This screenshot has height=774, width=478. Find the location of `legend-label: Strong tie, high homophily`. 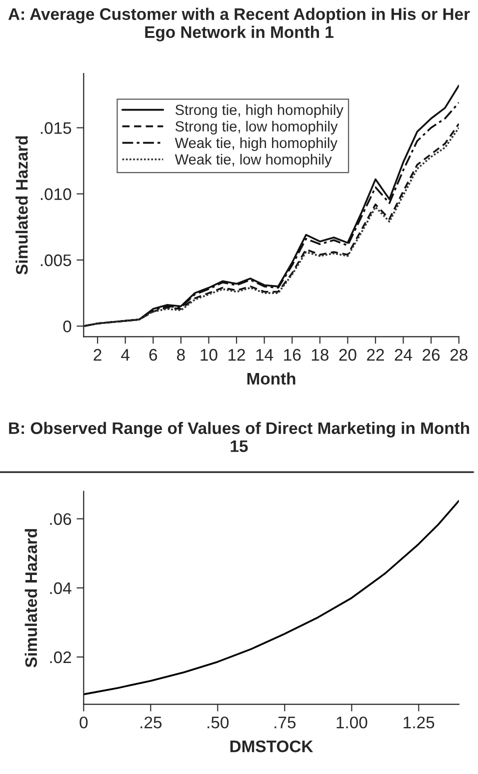

legend-label: Strong tie, high homophily is located at coordinates (259, 111).